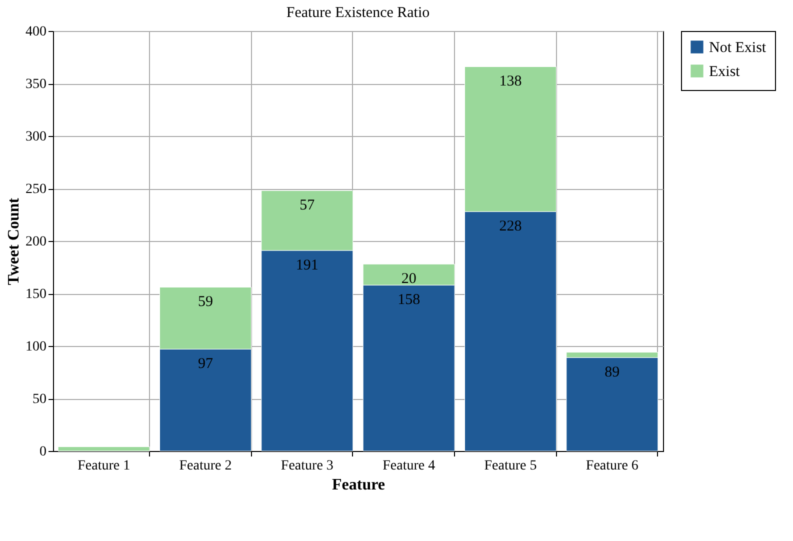 The height and width of the screenshot is (541, 793). I want to click on legend-label: Exist, so click(725, 72).